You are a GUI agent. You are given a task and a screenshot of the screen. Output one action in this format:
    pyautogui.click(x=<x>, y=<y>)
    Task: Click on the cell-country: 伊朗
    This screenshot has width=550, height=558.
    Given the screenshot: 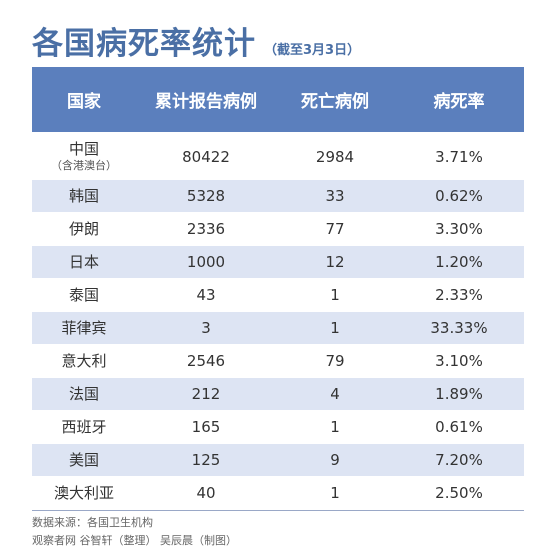 What is the action you would take?
    pyautogui.click(x=84, y=229)
    